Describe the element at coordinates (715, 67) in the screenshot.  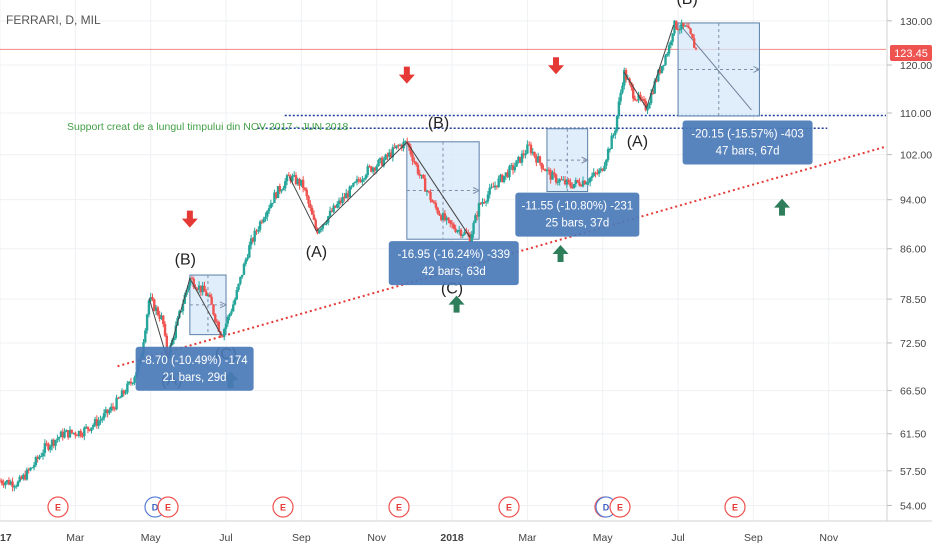
I see `measure-box-diagonal` at that location.